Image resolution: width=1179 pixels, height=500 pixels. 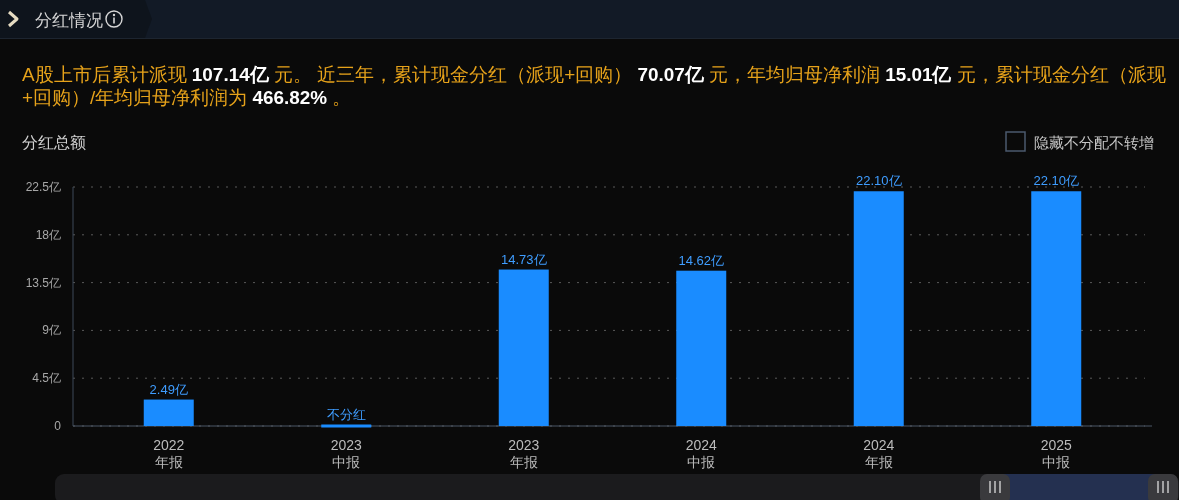 What do you see at coordinates (54, 142) in the screenshot?
I see `chart-subtitle: 分红总额` at bounding box center [54, 142].